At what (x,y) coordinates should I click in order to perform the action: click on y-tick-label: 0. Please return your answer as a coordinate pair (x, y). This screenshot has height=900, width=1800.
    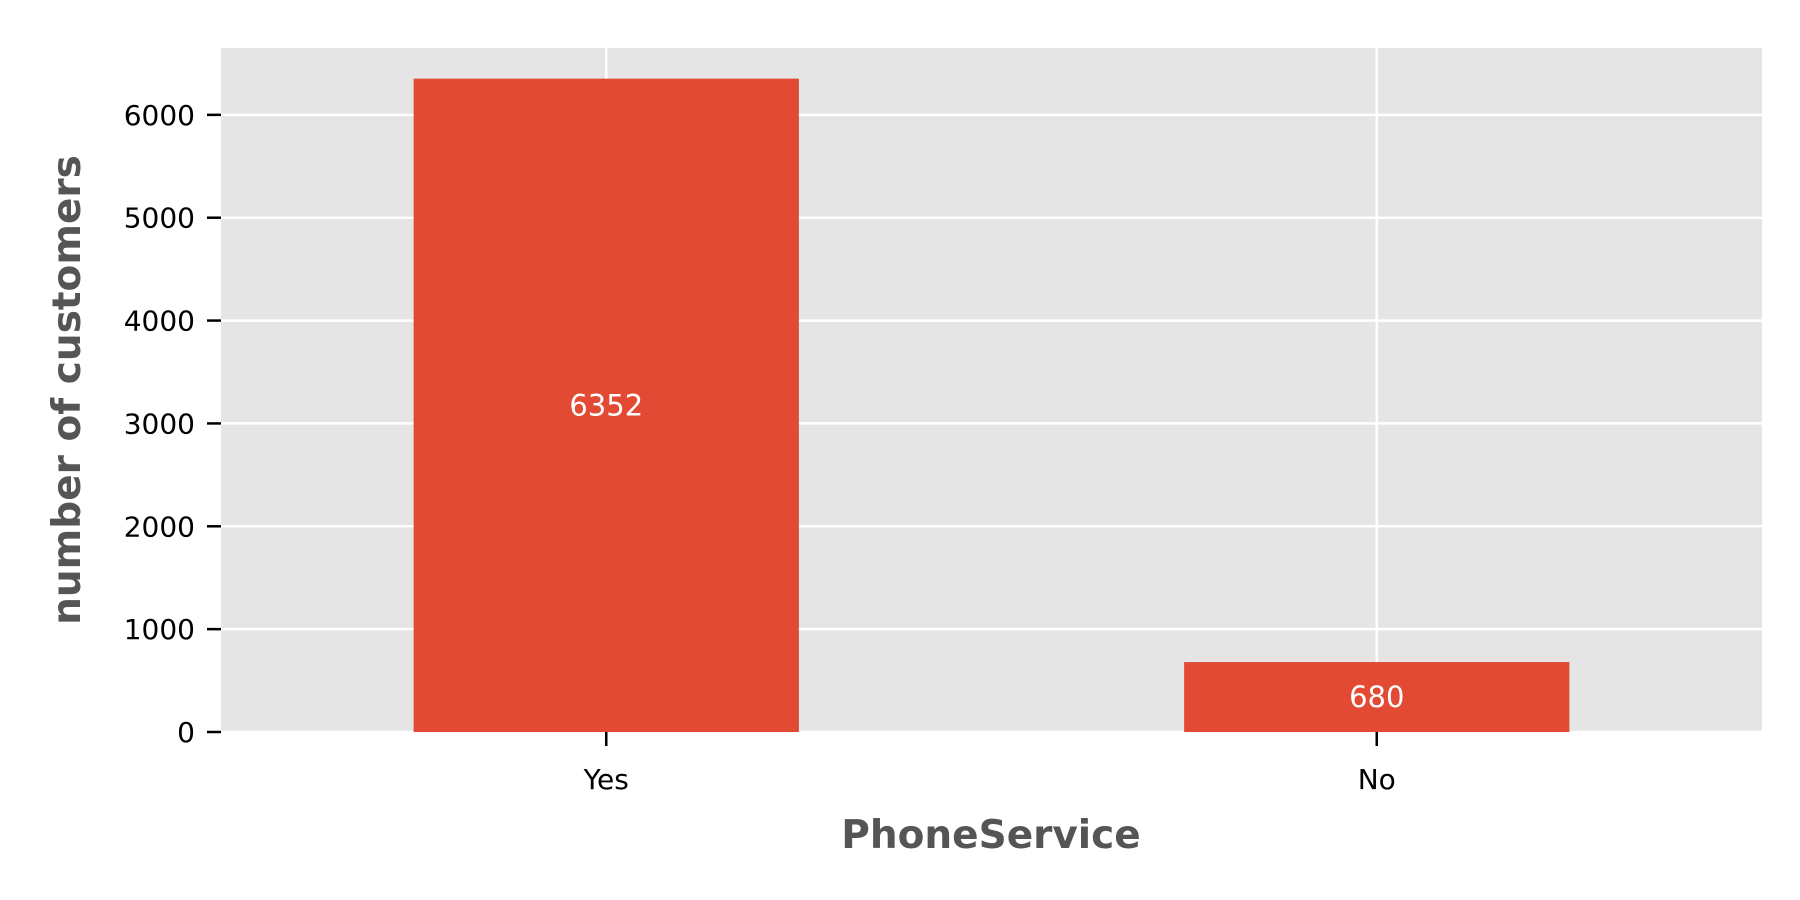
    Looking at the image, I should click on (186, 732).